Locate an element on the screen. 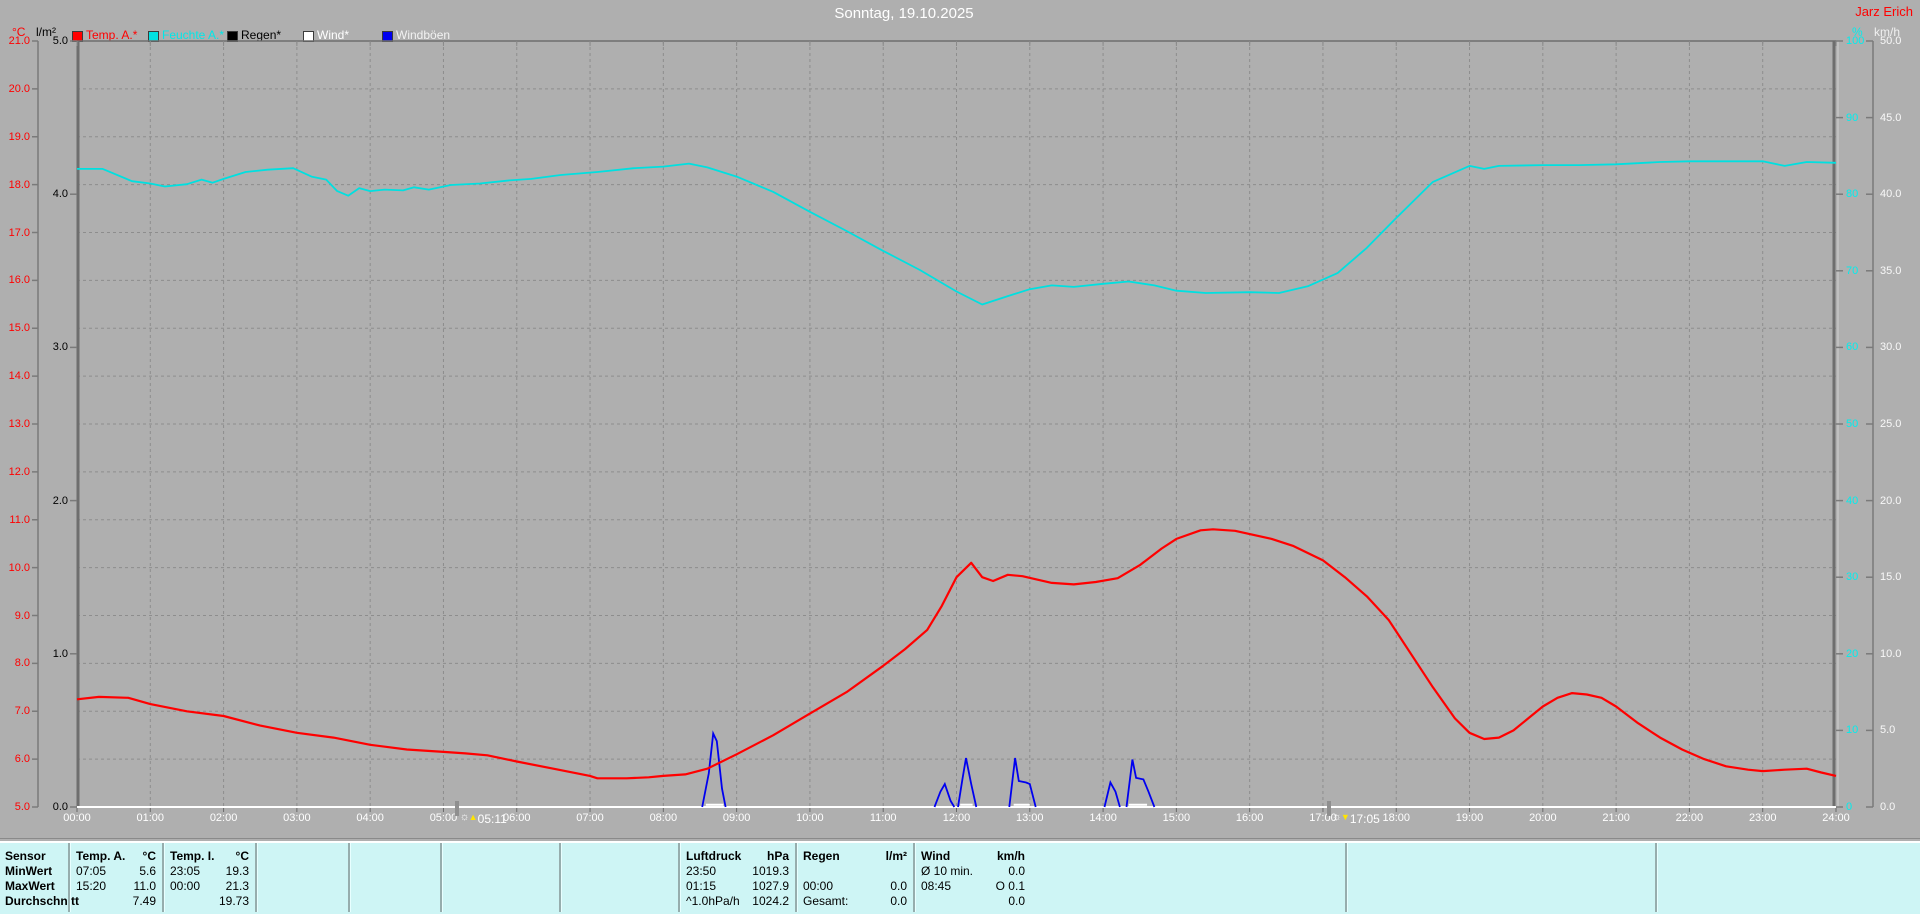 The height and width of the screenshot is (914, 1920). humidity-axis-label: 70 is located at coordinates (1852, 270).